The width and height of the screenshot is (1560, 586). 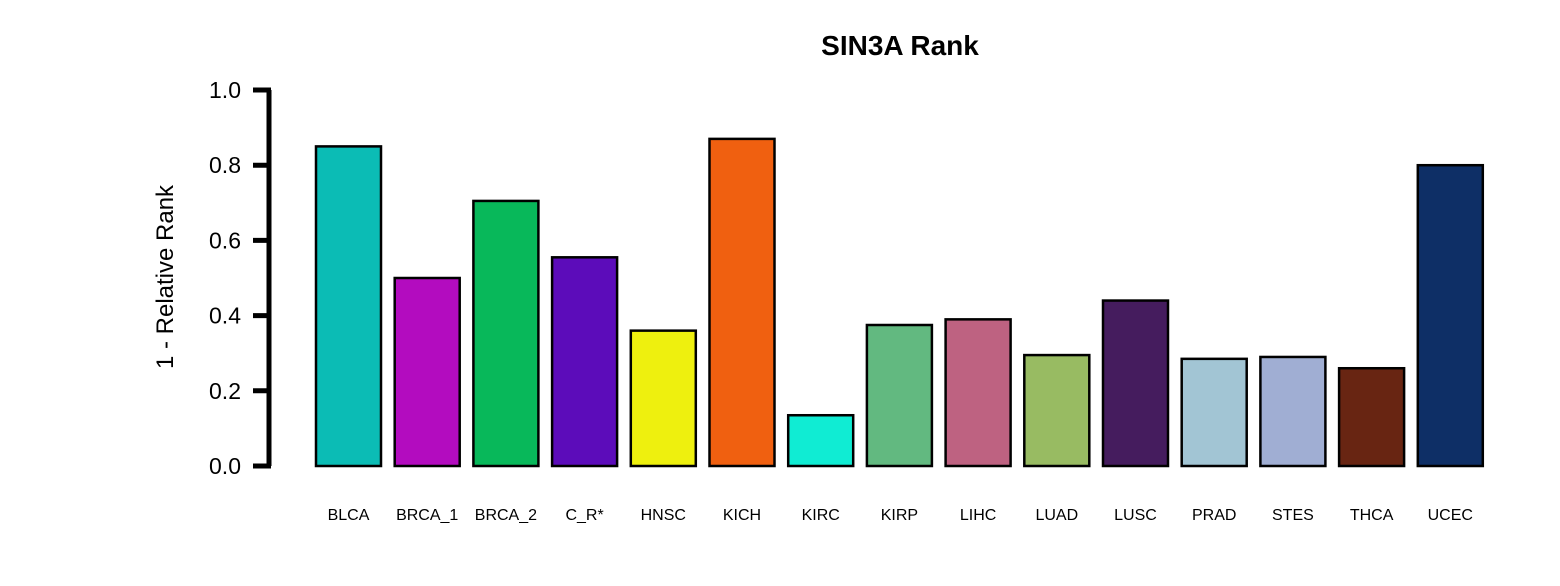 What do you see at coordinates (225, 165) in the screenshot?
I see `y-tick-label: 0.8` at bounding box center [225, 165].